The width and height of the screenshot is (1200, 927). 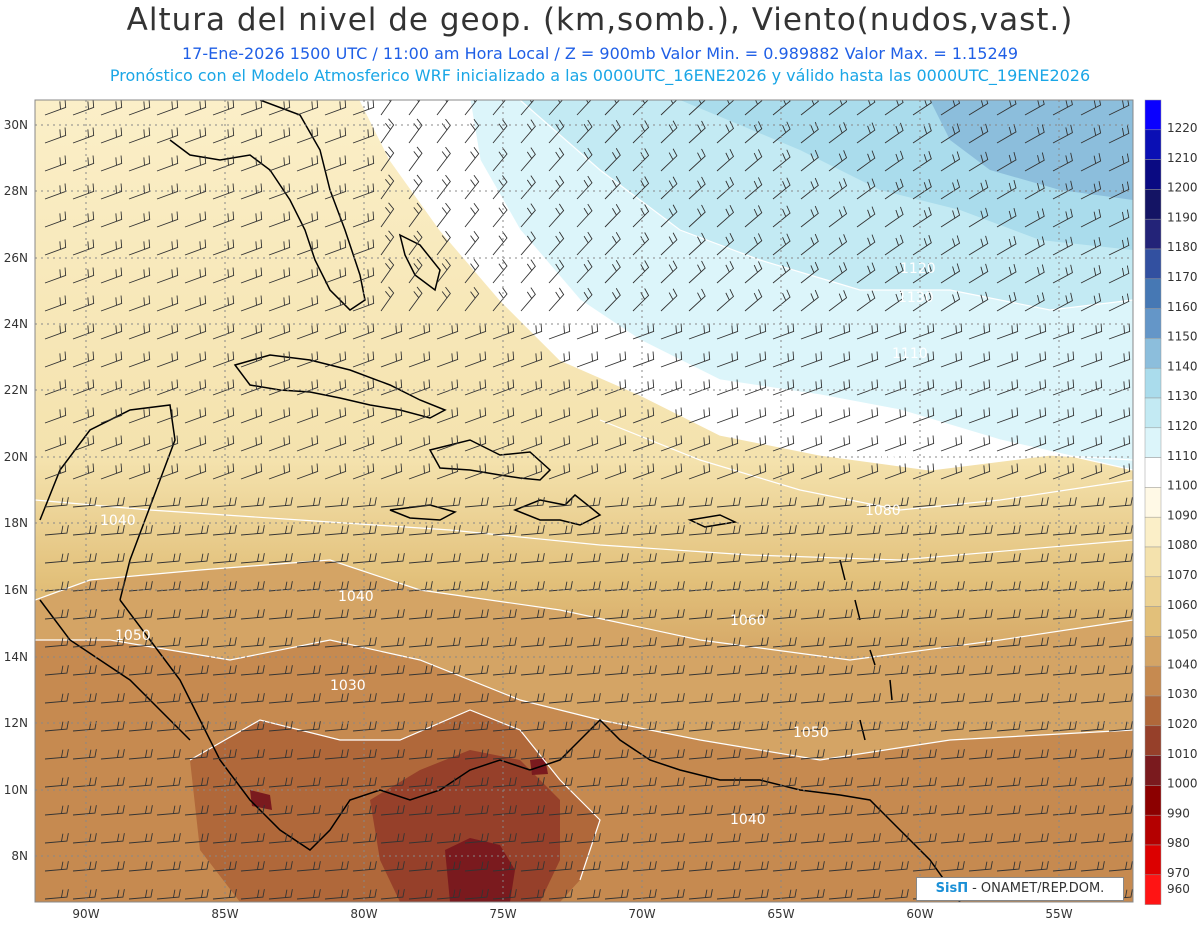 What do you see at coordinates (1182, 128) in the screenshot?
I see `colorbar-label: 1220` at bounding box center [1182, 128].